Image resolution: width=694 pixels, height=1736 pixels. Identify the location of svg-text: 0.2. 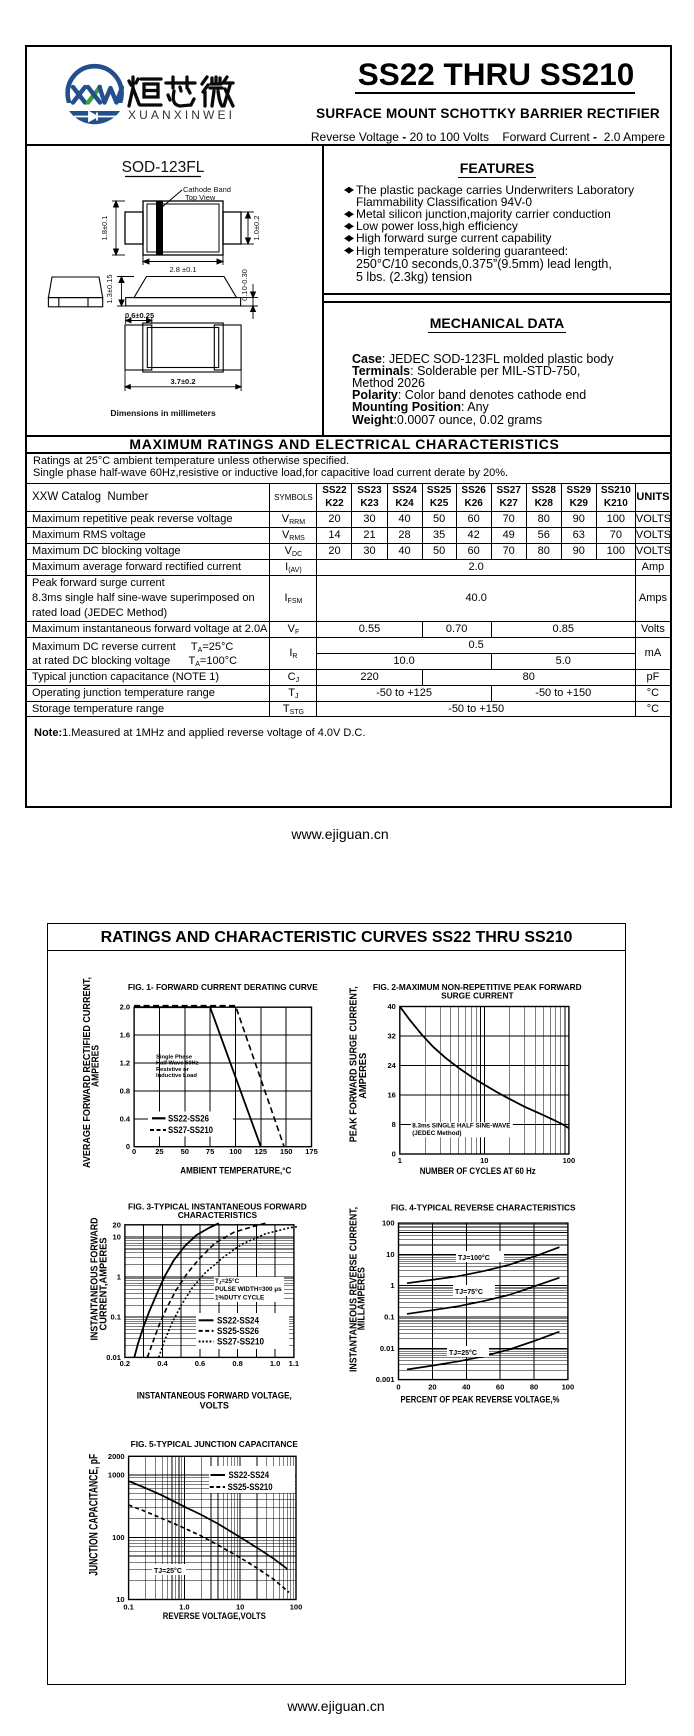
(125, 1363).